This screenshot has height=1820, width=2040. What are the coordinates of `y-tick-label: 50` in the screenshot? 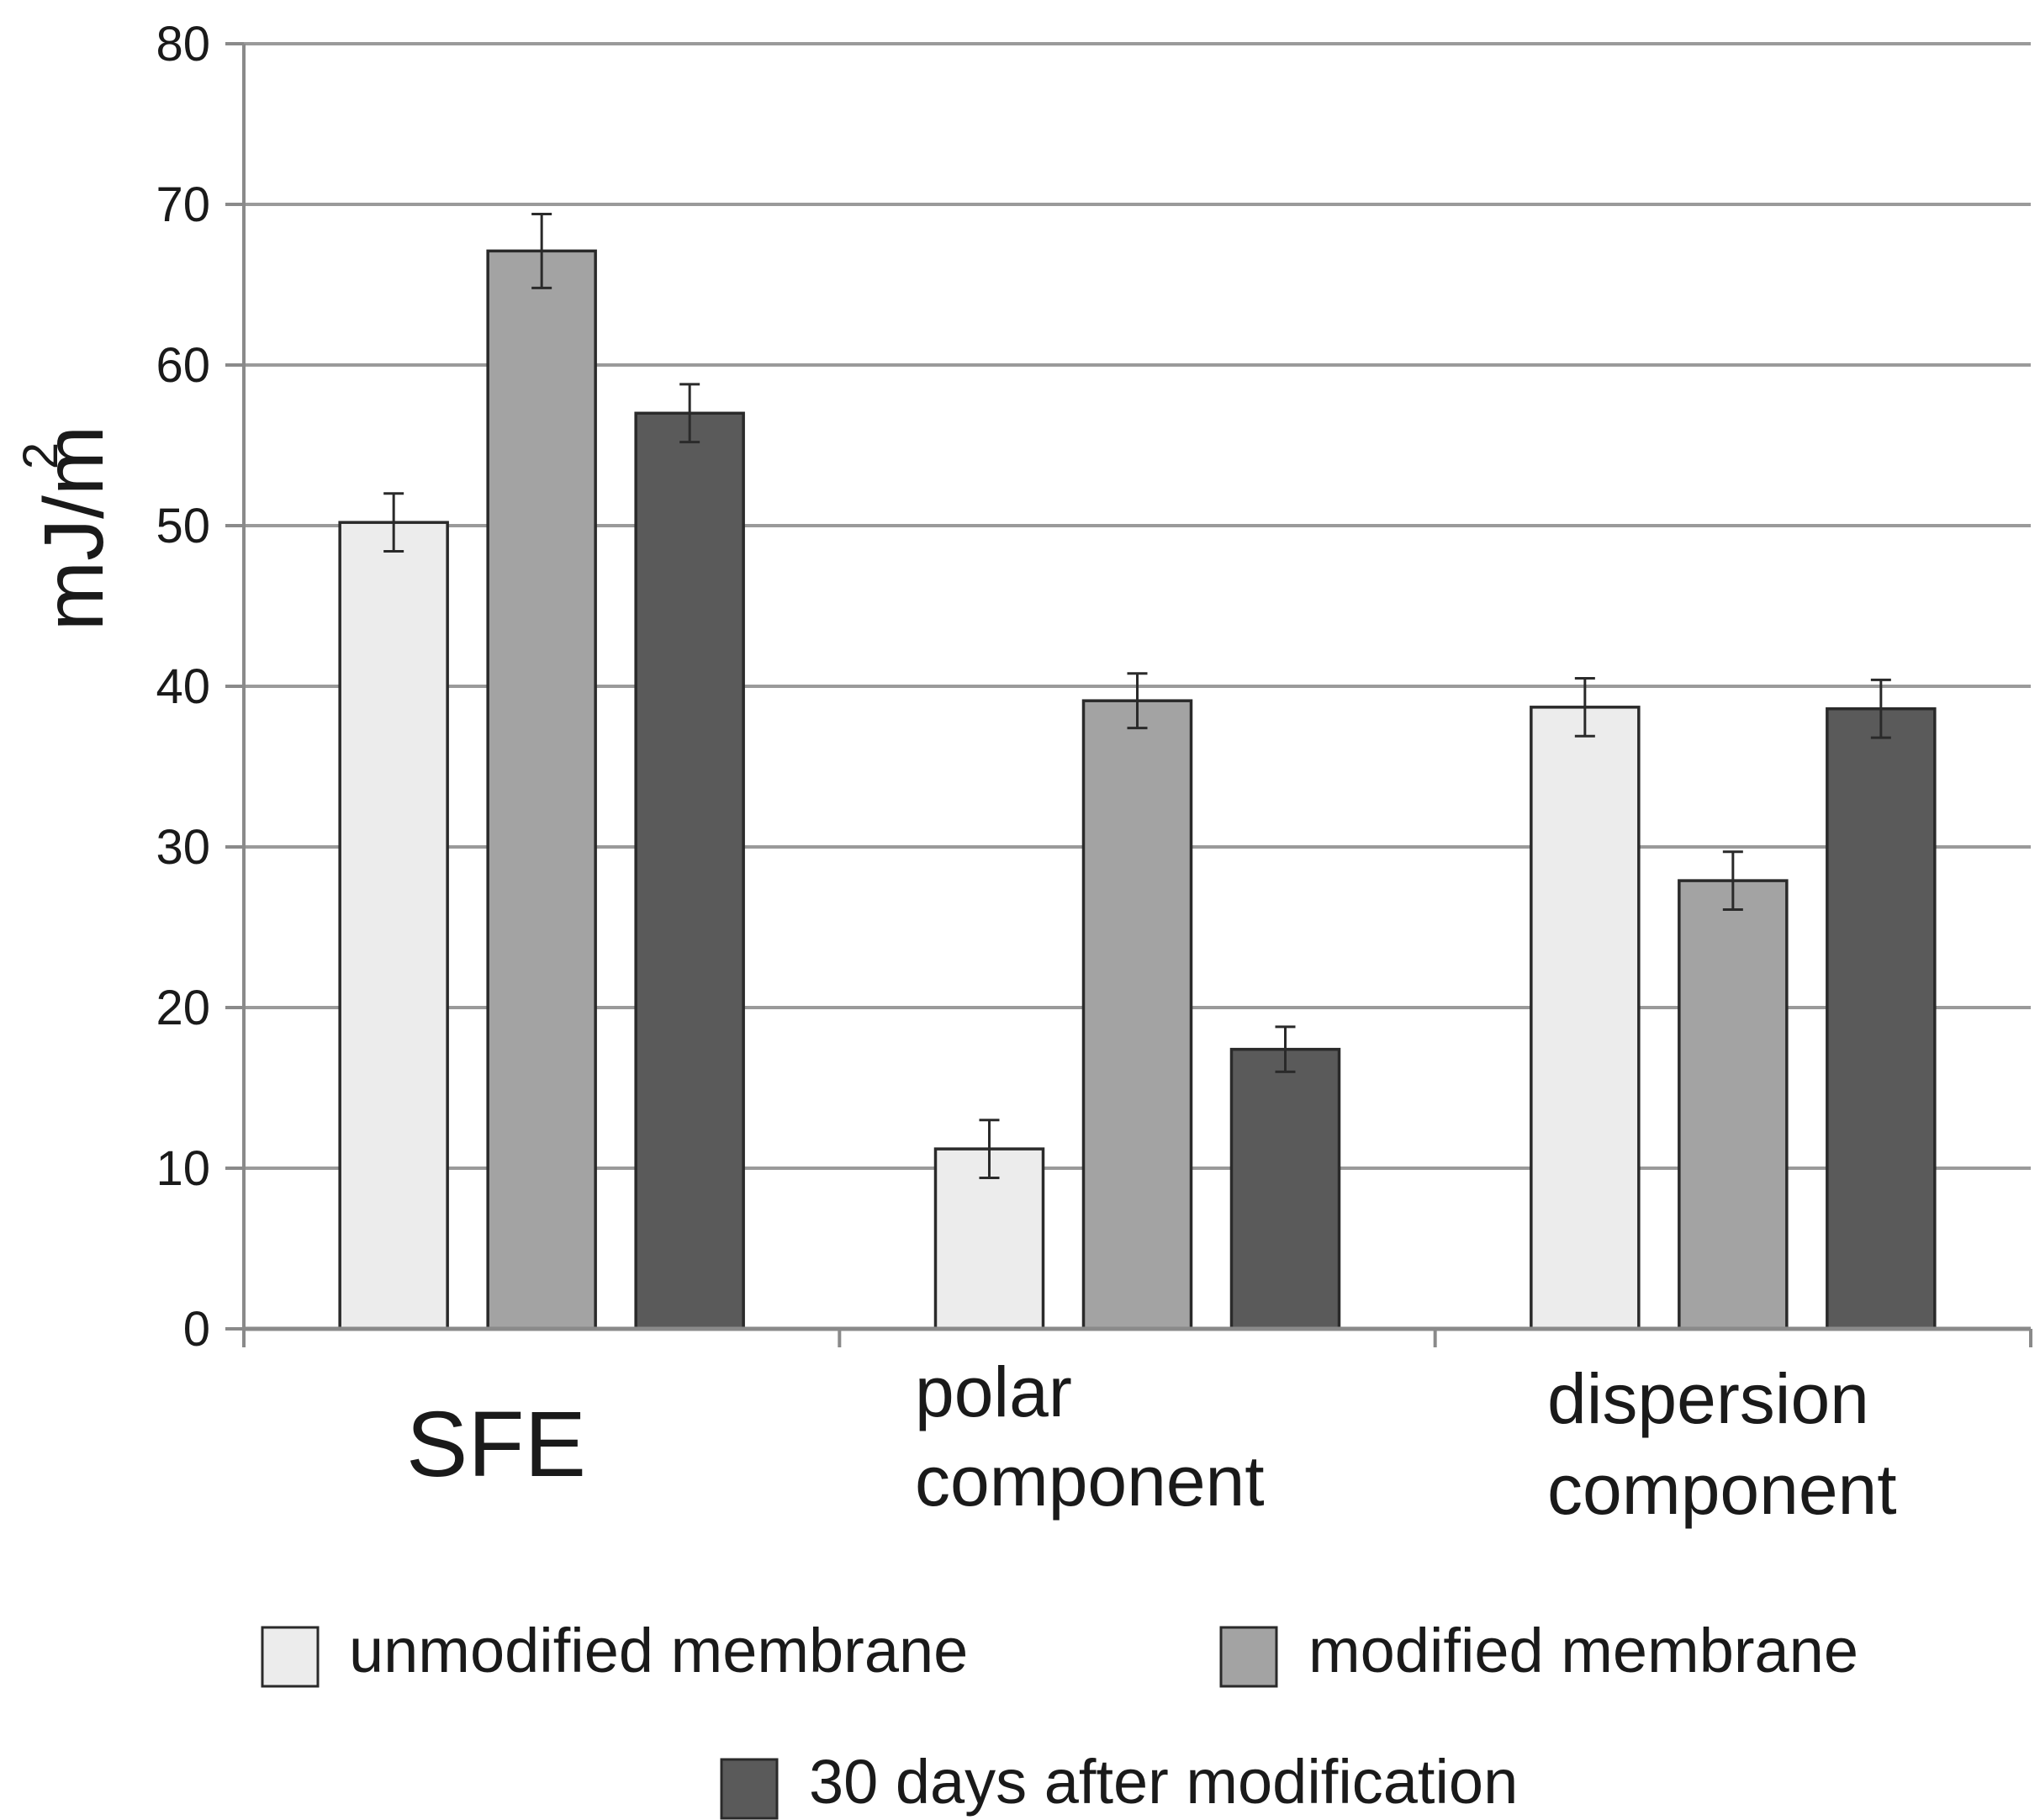 It's located at (183, 526).